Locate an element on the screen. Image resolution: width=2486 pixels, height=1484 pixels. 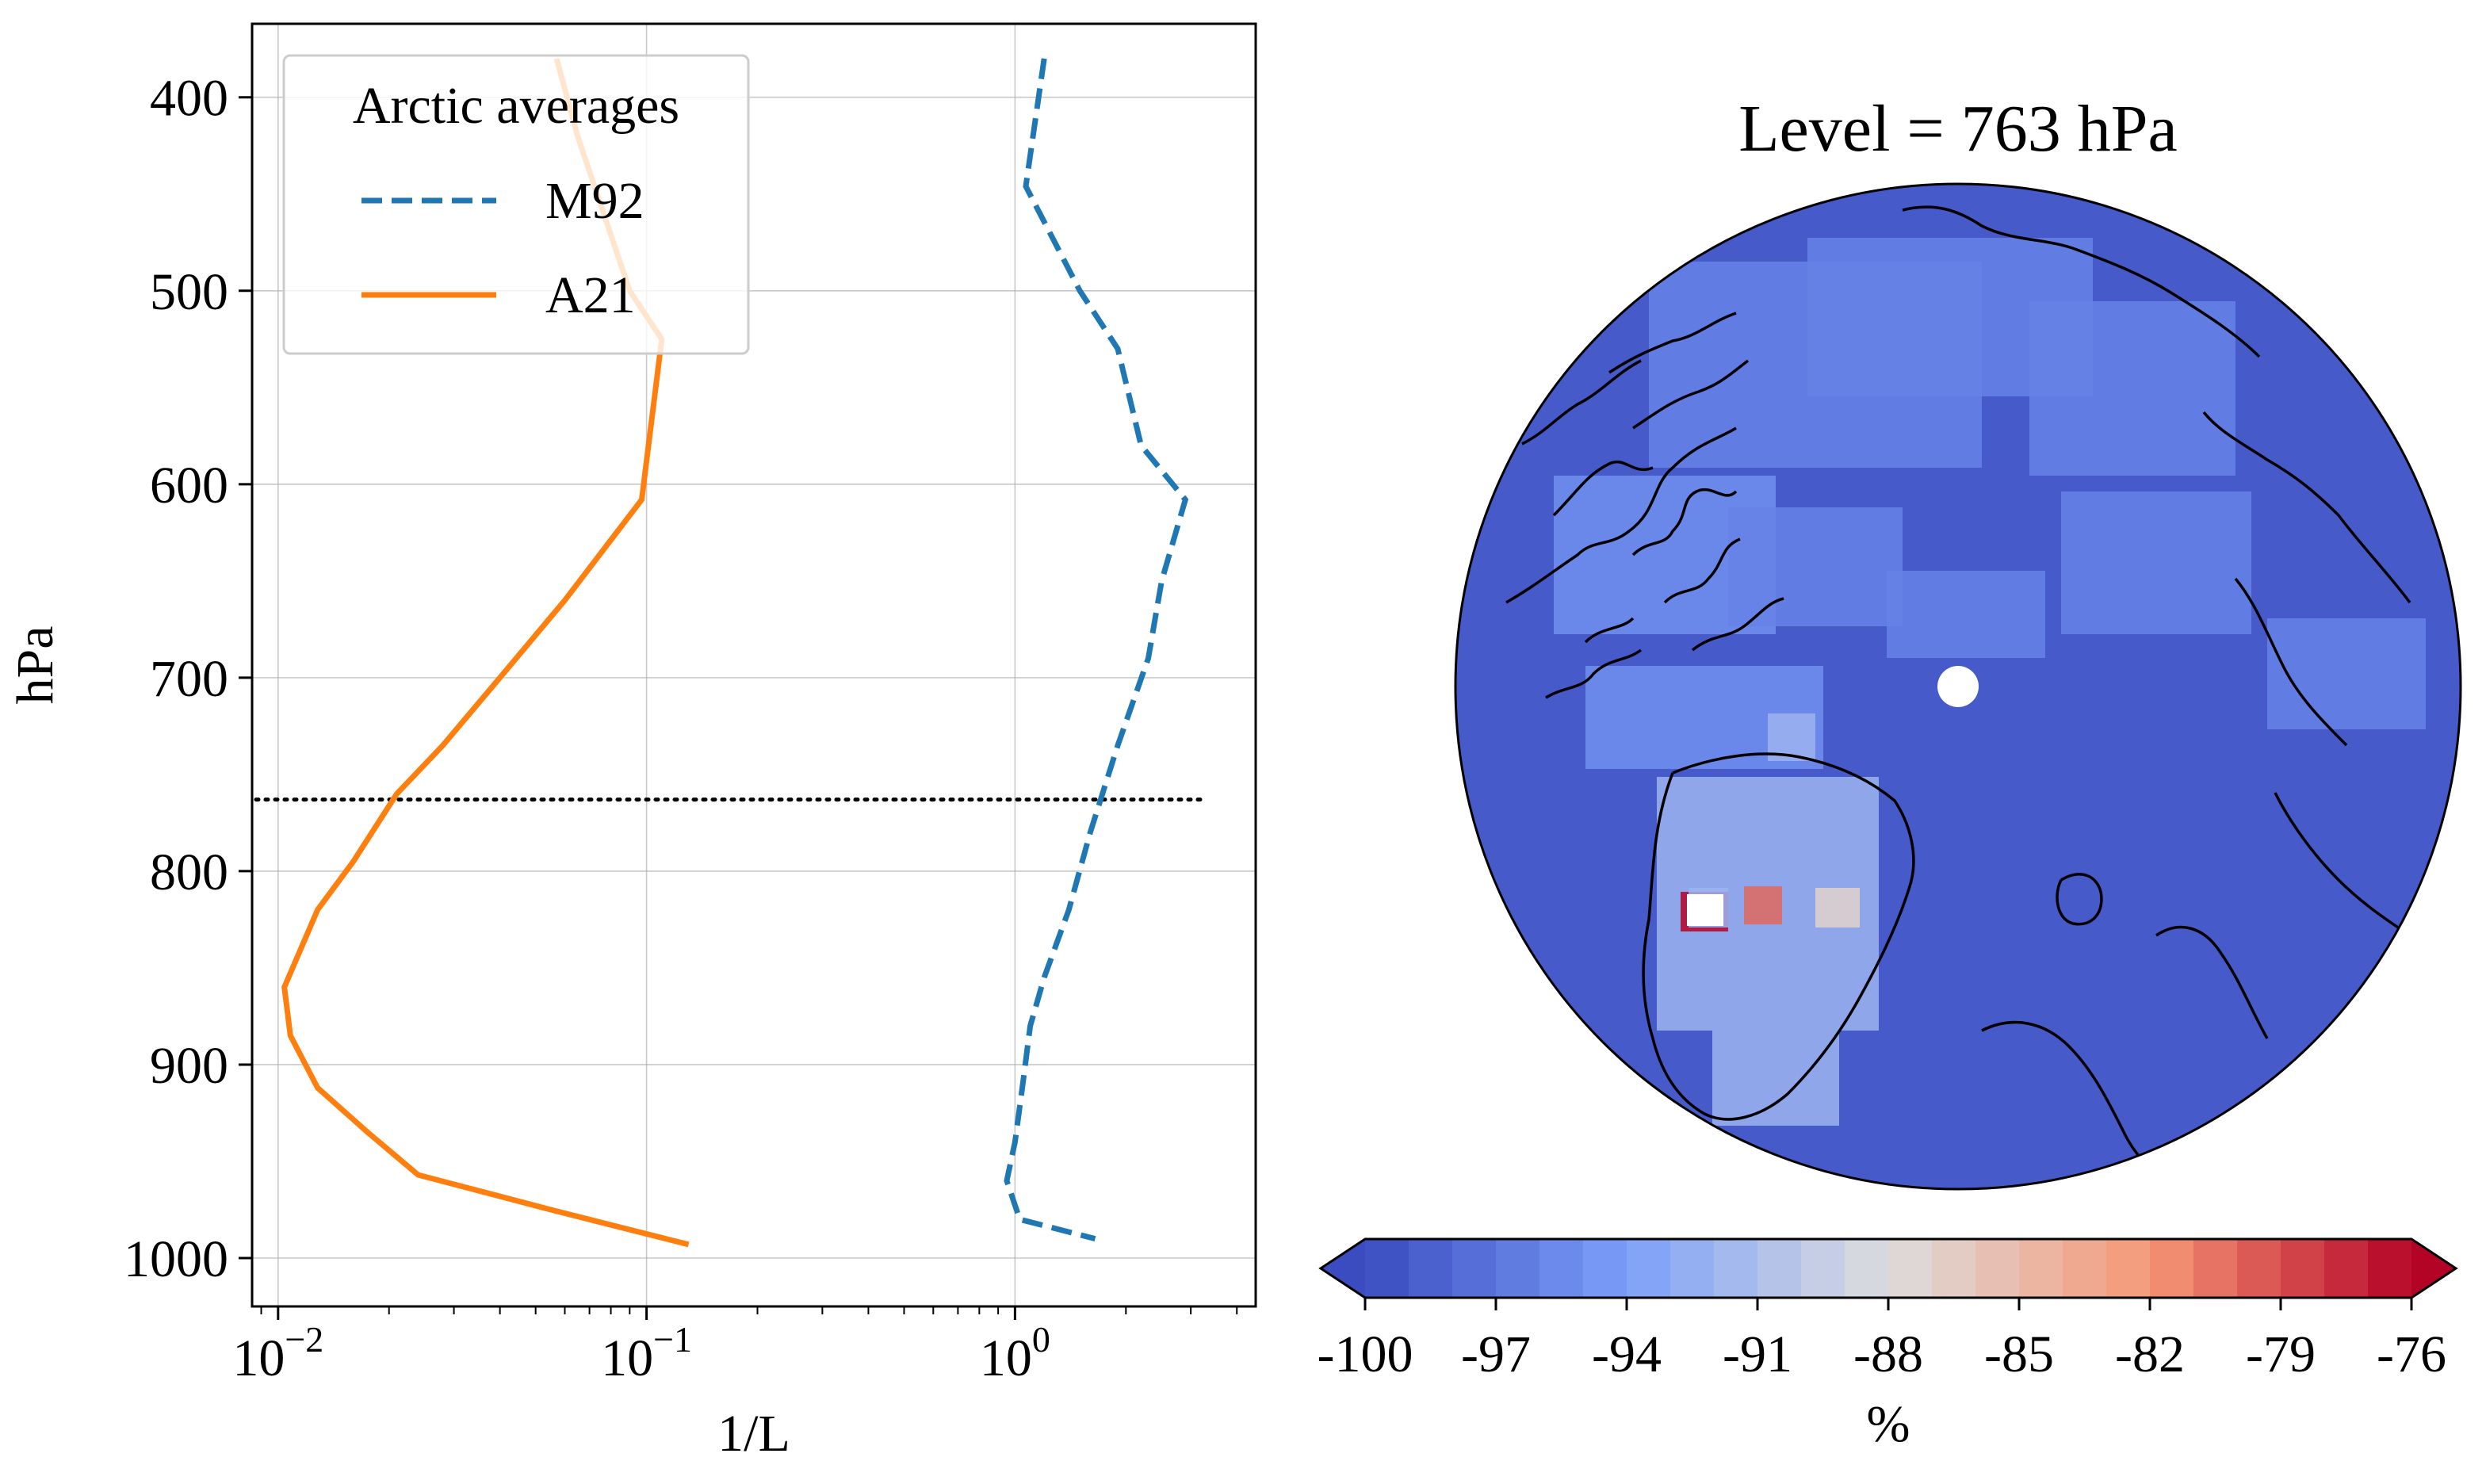
y-tick-label: 400 is located at coordinates (189, 99).